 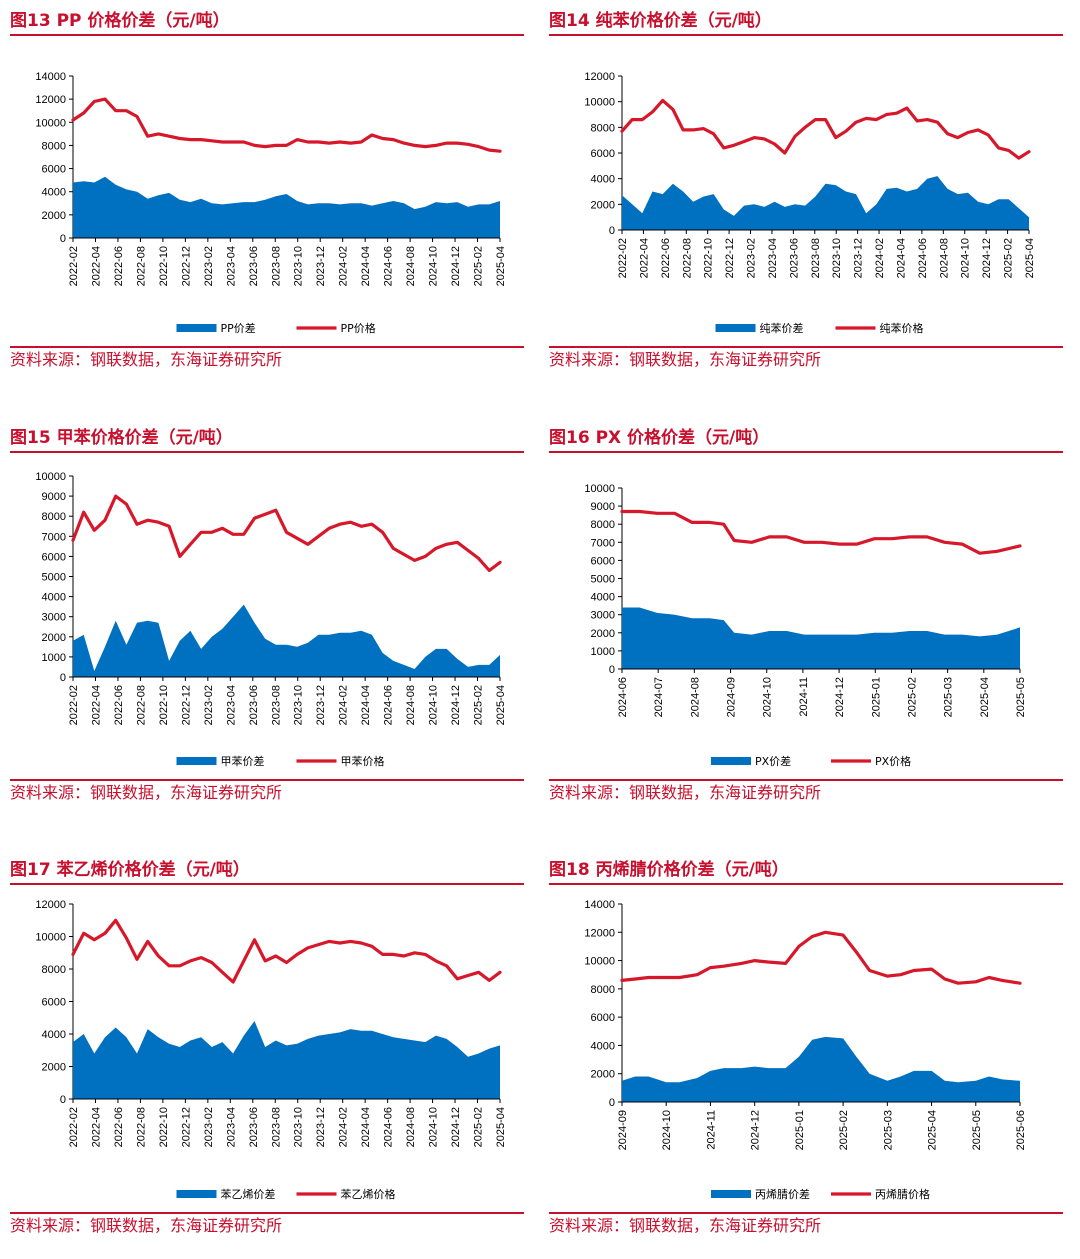 What do you see at coordinates (368, 1194) in the screenshot?
I see `legend-price-label: 苯乙烯价格` at bounding box center [368, 1194].